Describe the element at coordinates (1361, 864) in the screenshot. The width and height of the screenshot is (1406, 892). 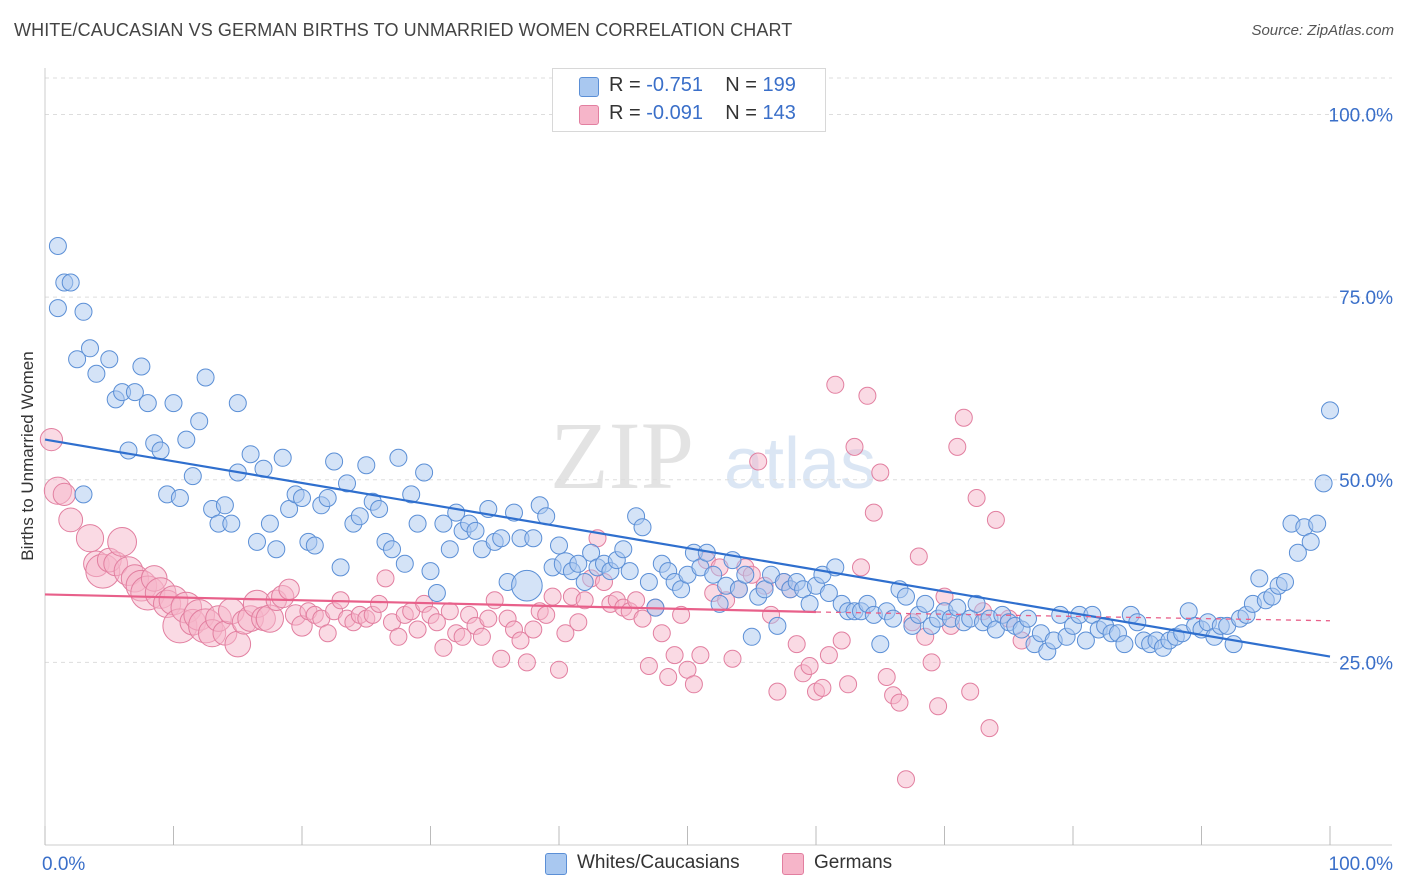
I see `x-tick-label-max: 100.0%` at that location.